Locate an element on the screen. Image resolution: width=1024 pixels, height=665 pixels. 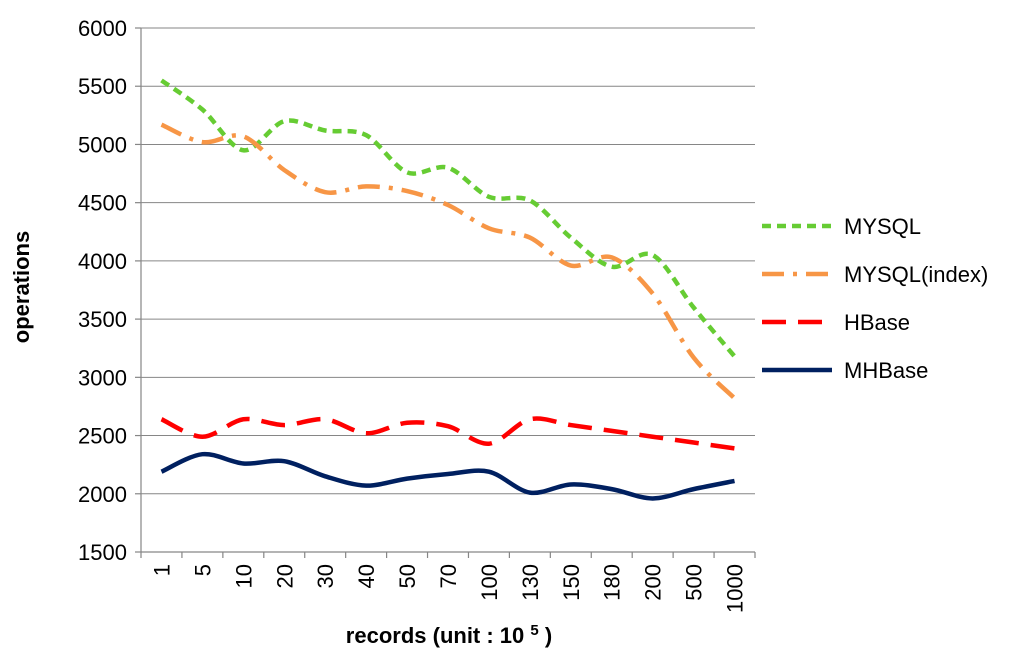
x-tick-label-150: 150 is located at coordinates (571, 582).